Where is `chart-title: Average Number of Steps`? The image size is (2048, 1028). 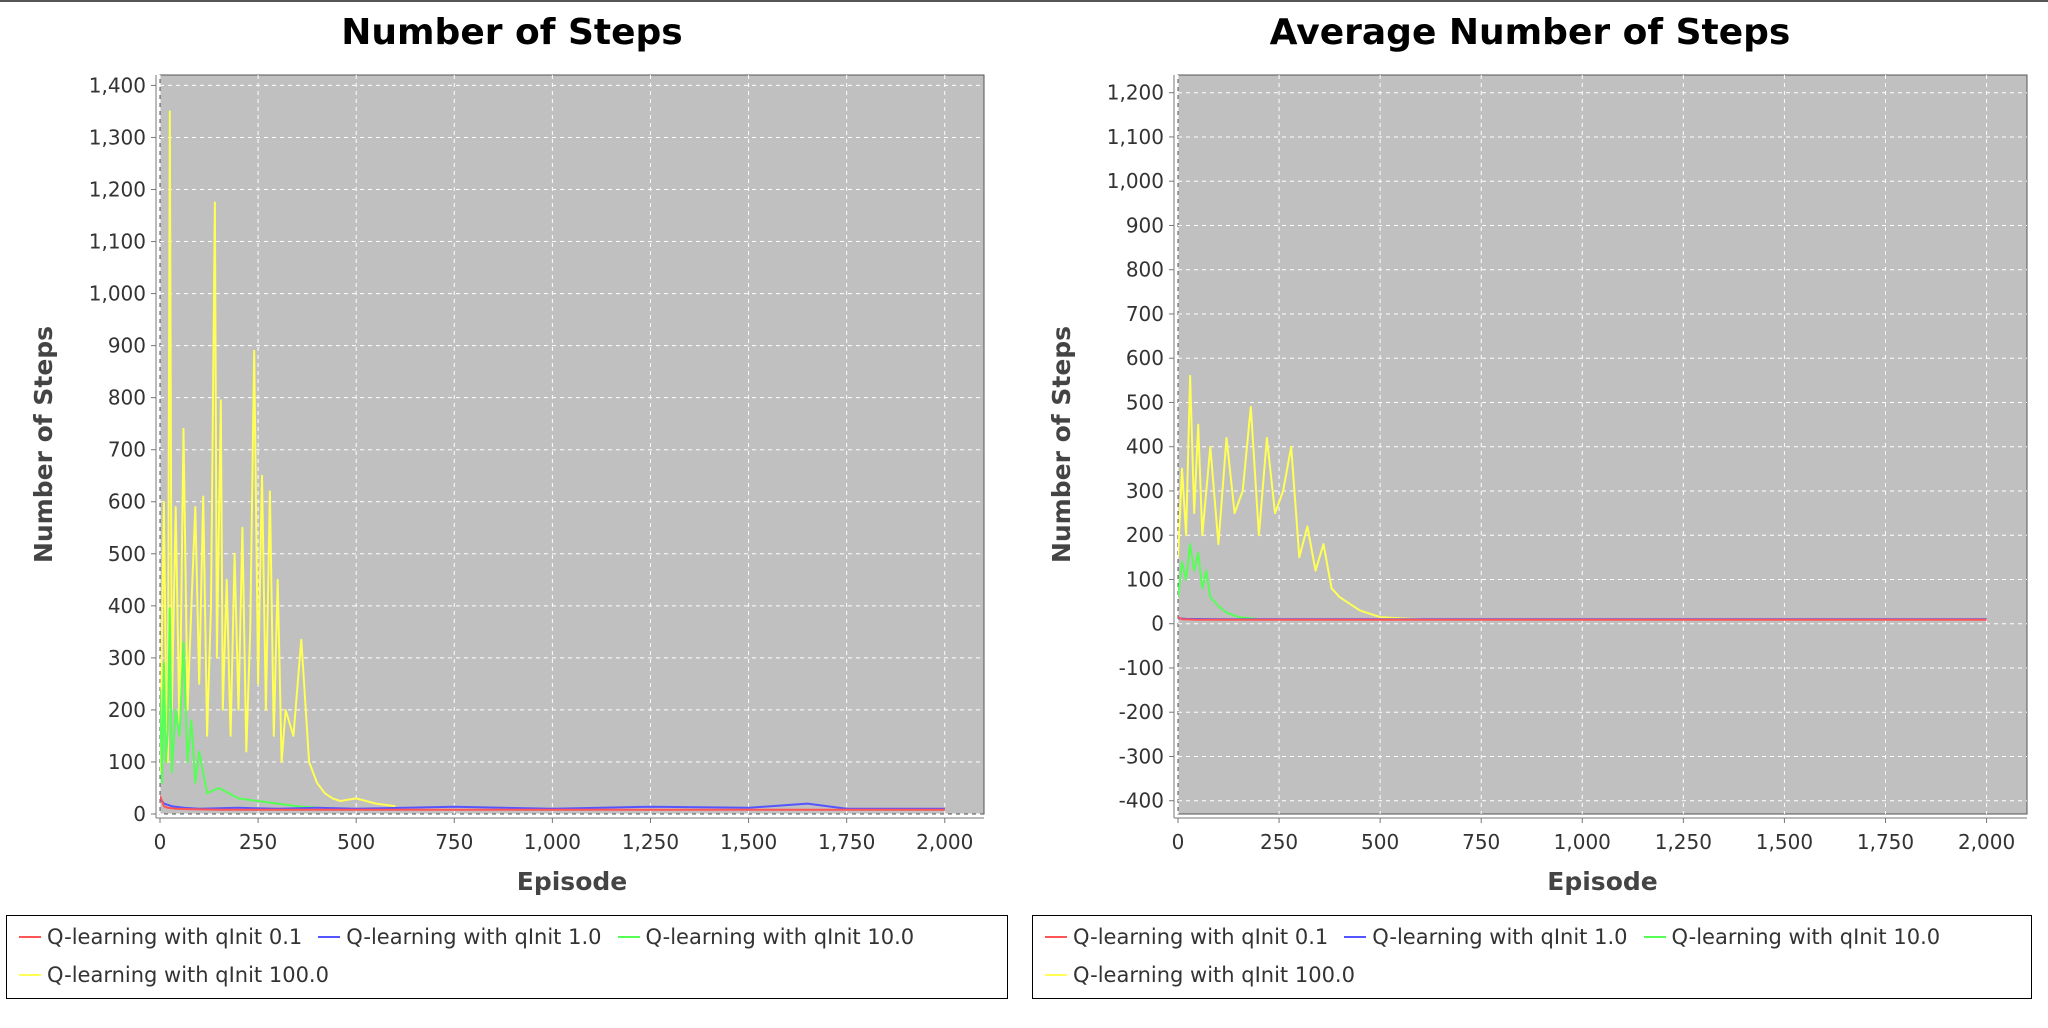
chart-title: Average Number of Steps is located at coordinates (1530, 32).